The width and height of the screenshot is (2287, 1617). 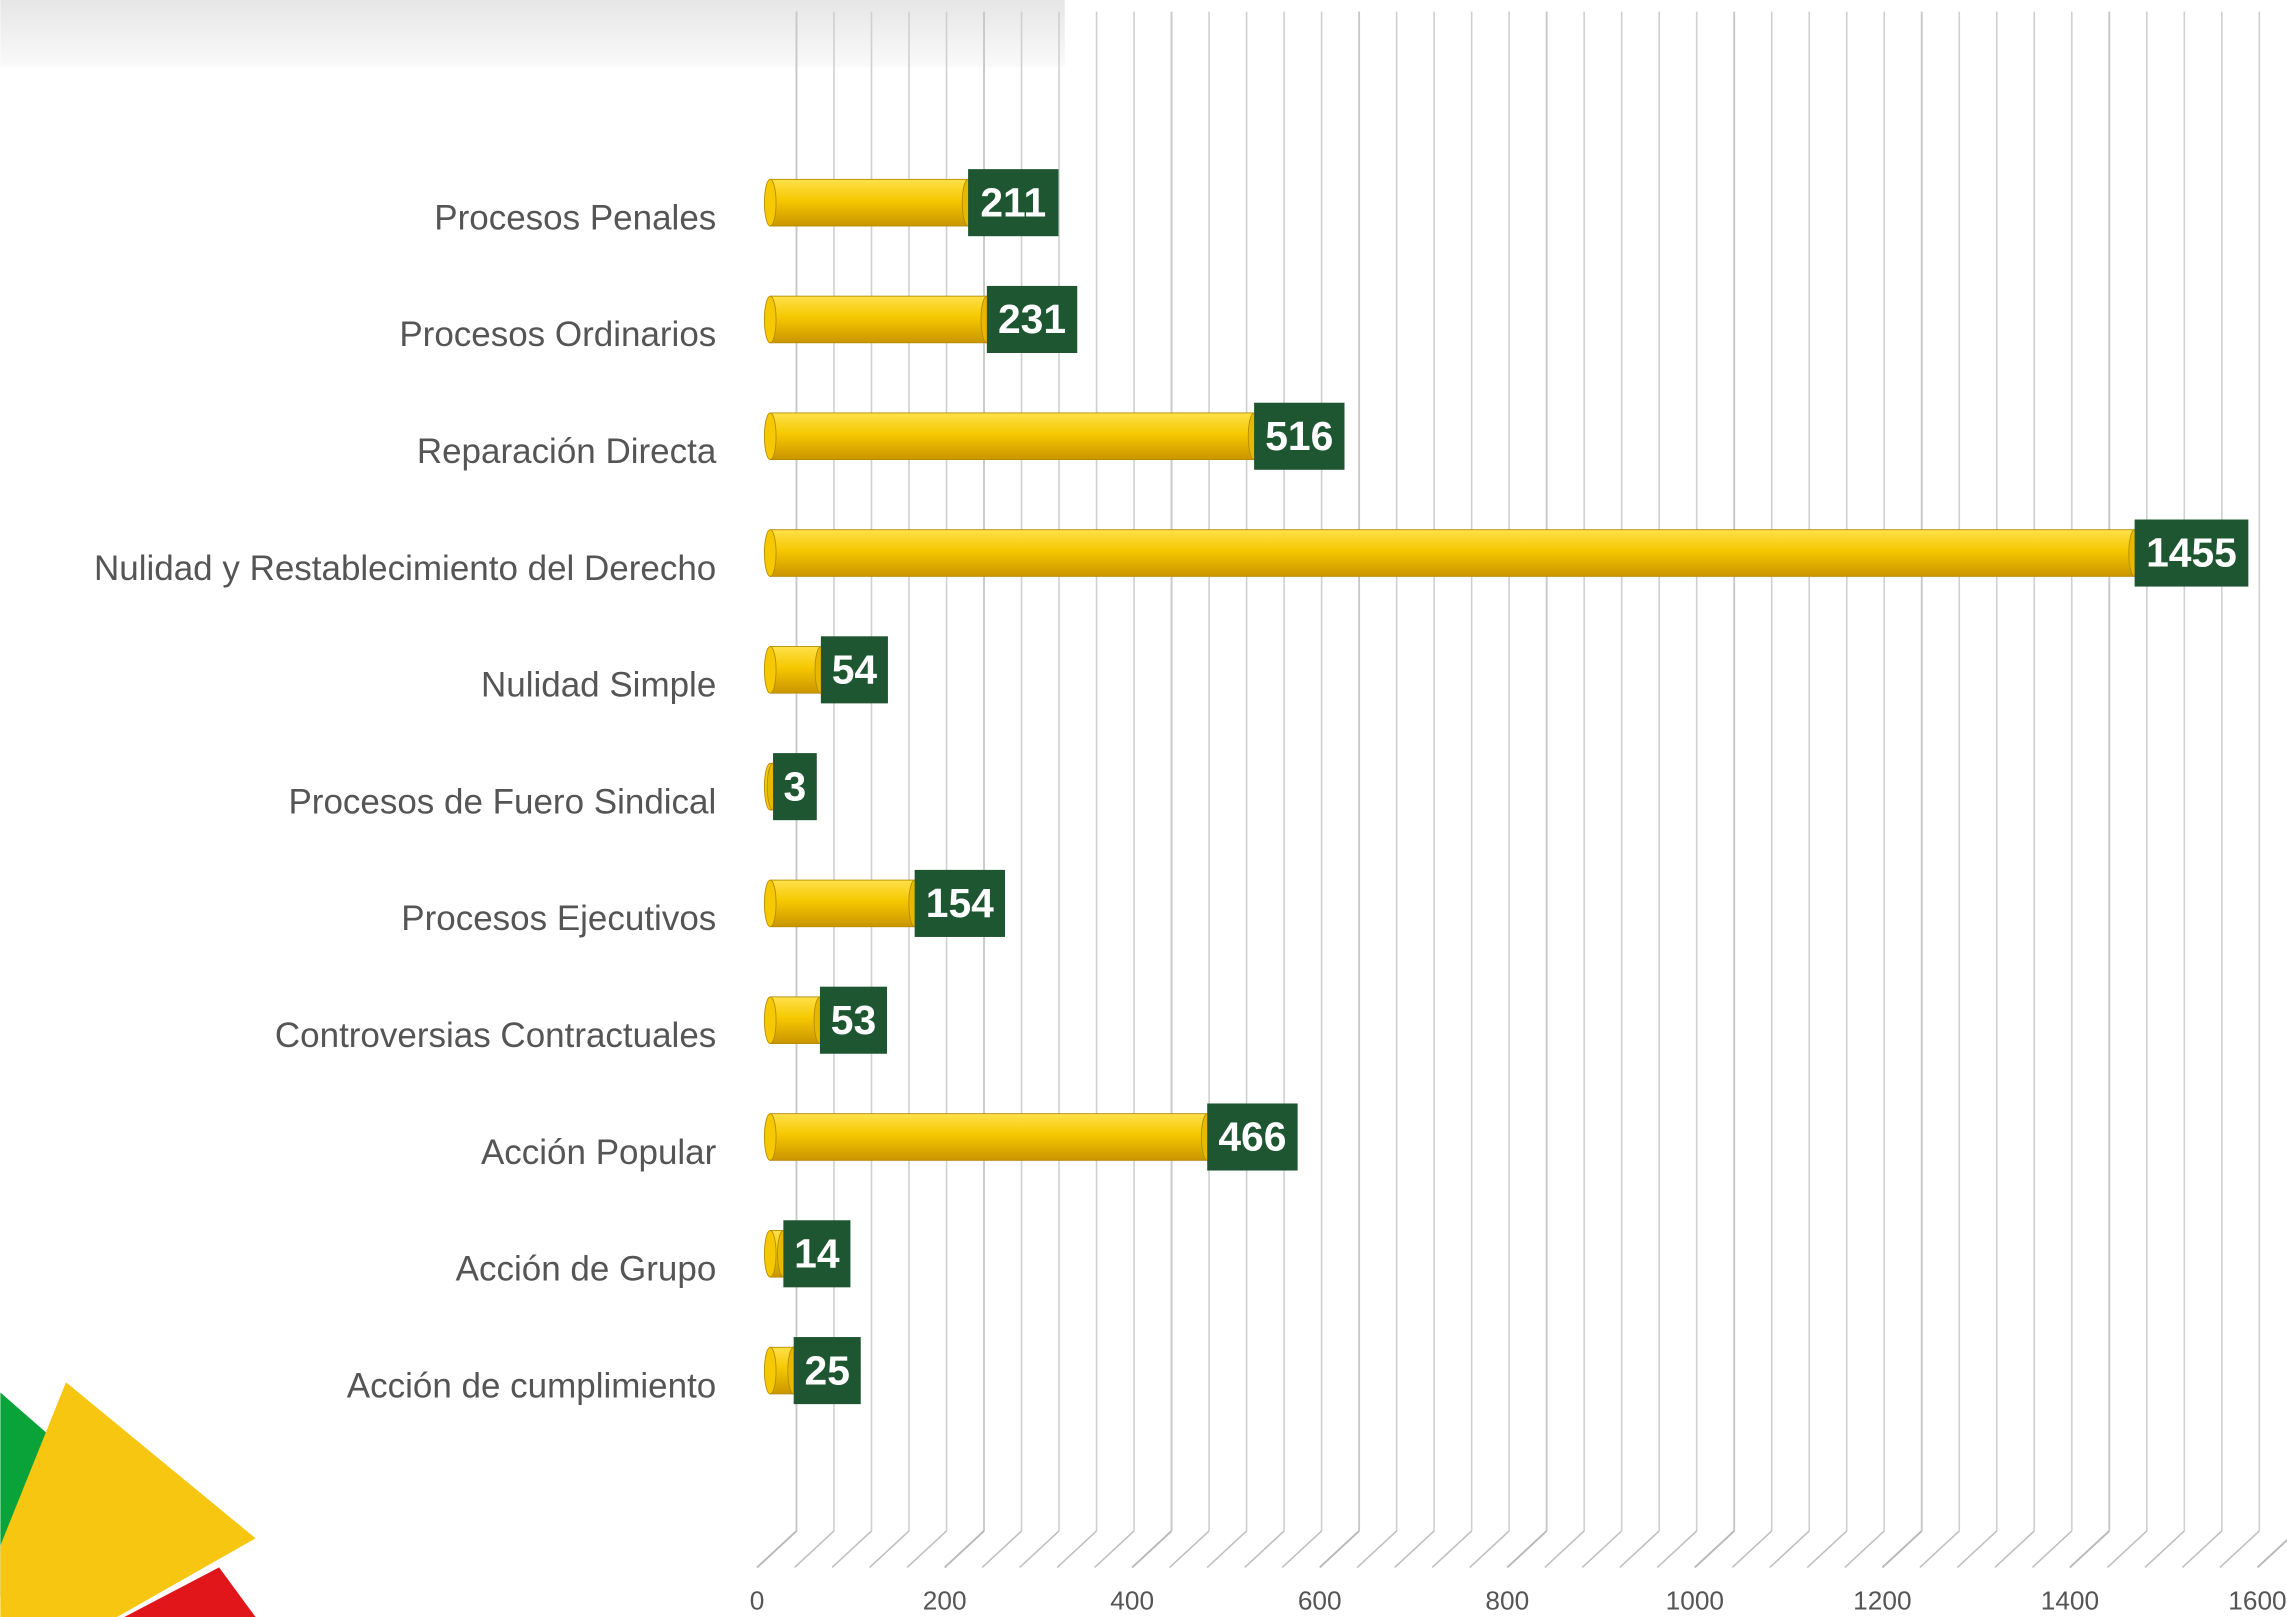 I want to click on bar-group: 466, so click(x=1030, y=1137).